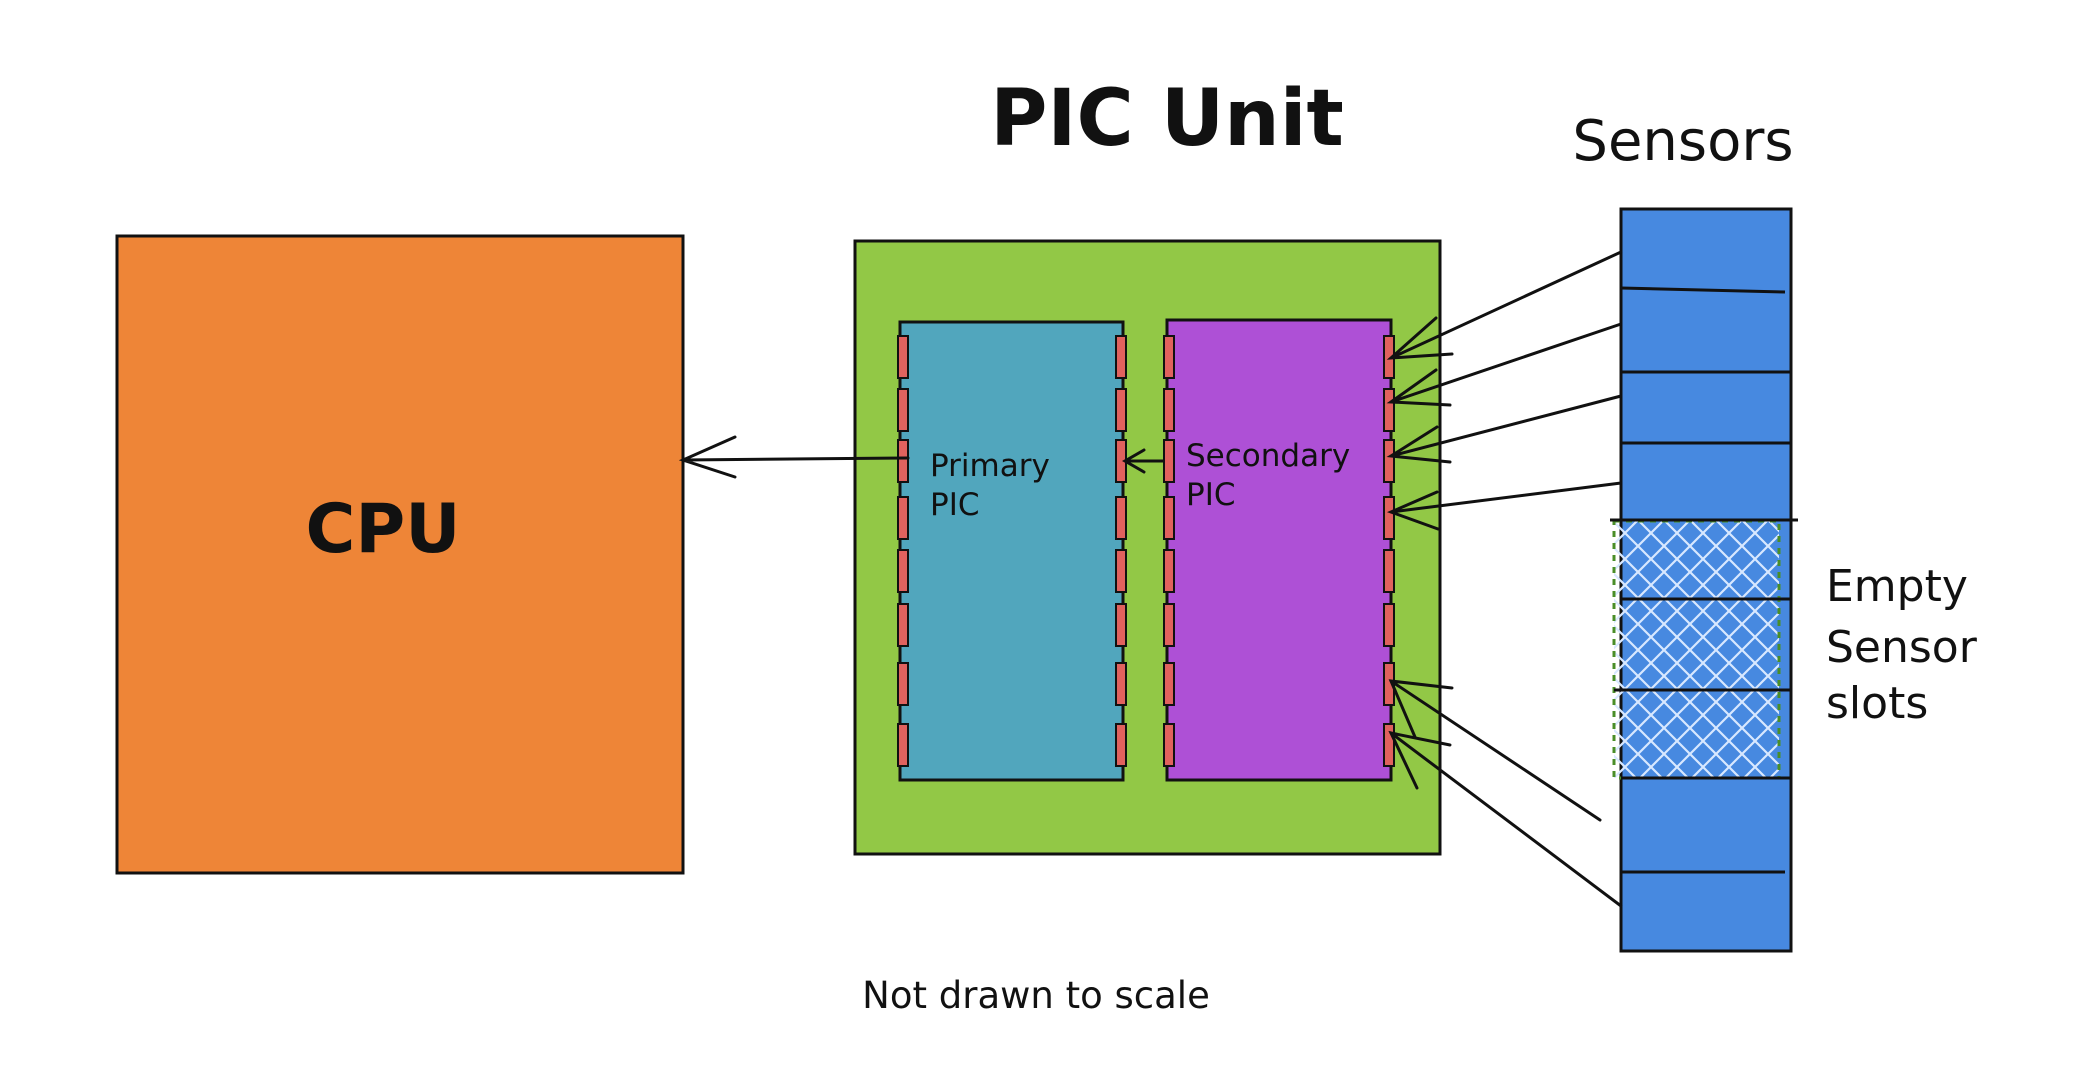 This screenshot has height=1070, width=2078. Describe the element at coordinates (1696, 649) in the screenshot. I see `empty-sensor-slots-hatch` at that location.